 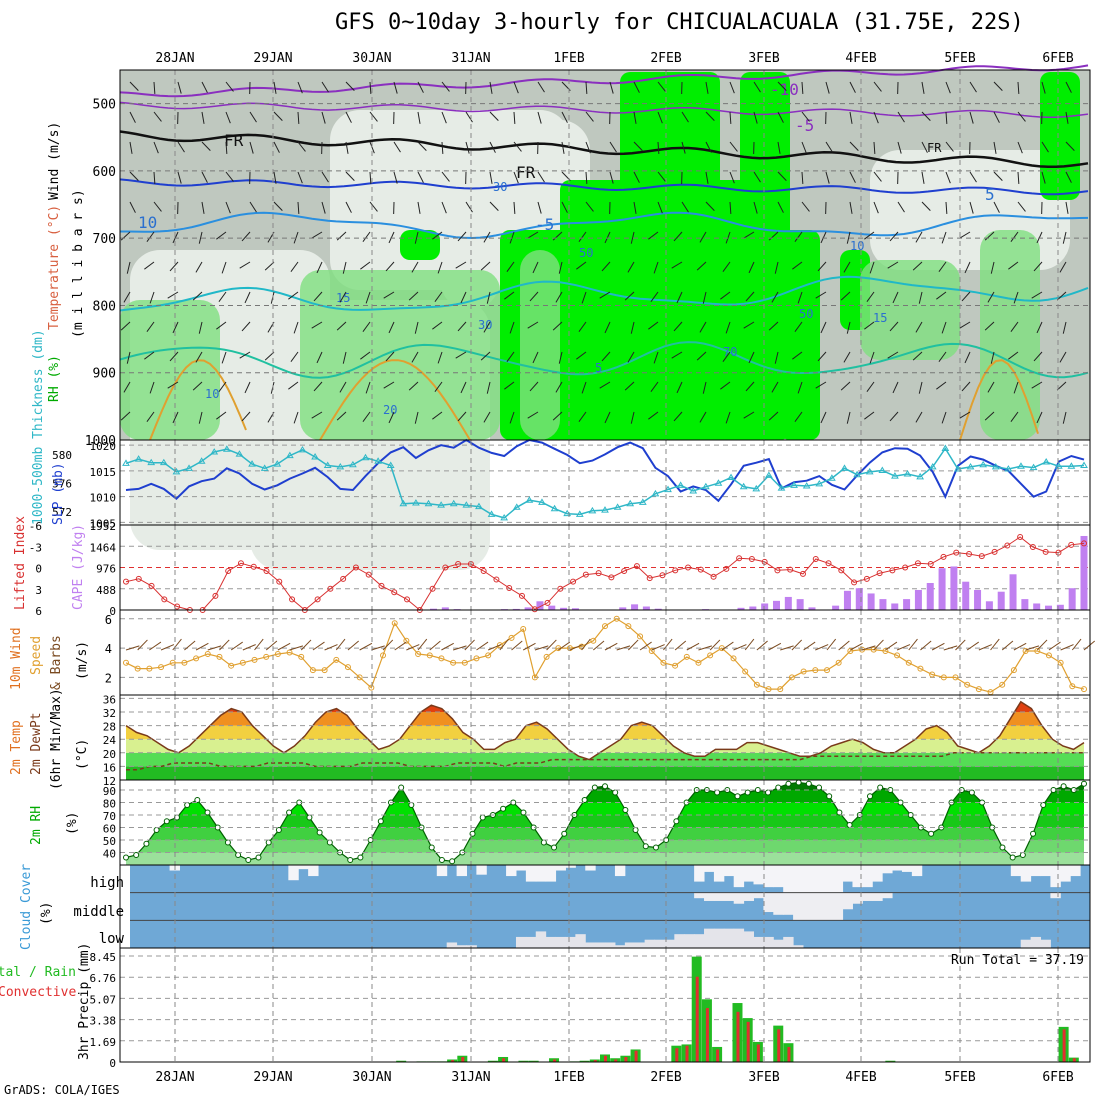 I want to click on wind-legend3: & Barbs, so click(x=56, y=662).